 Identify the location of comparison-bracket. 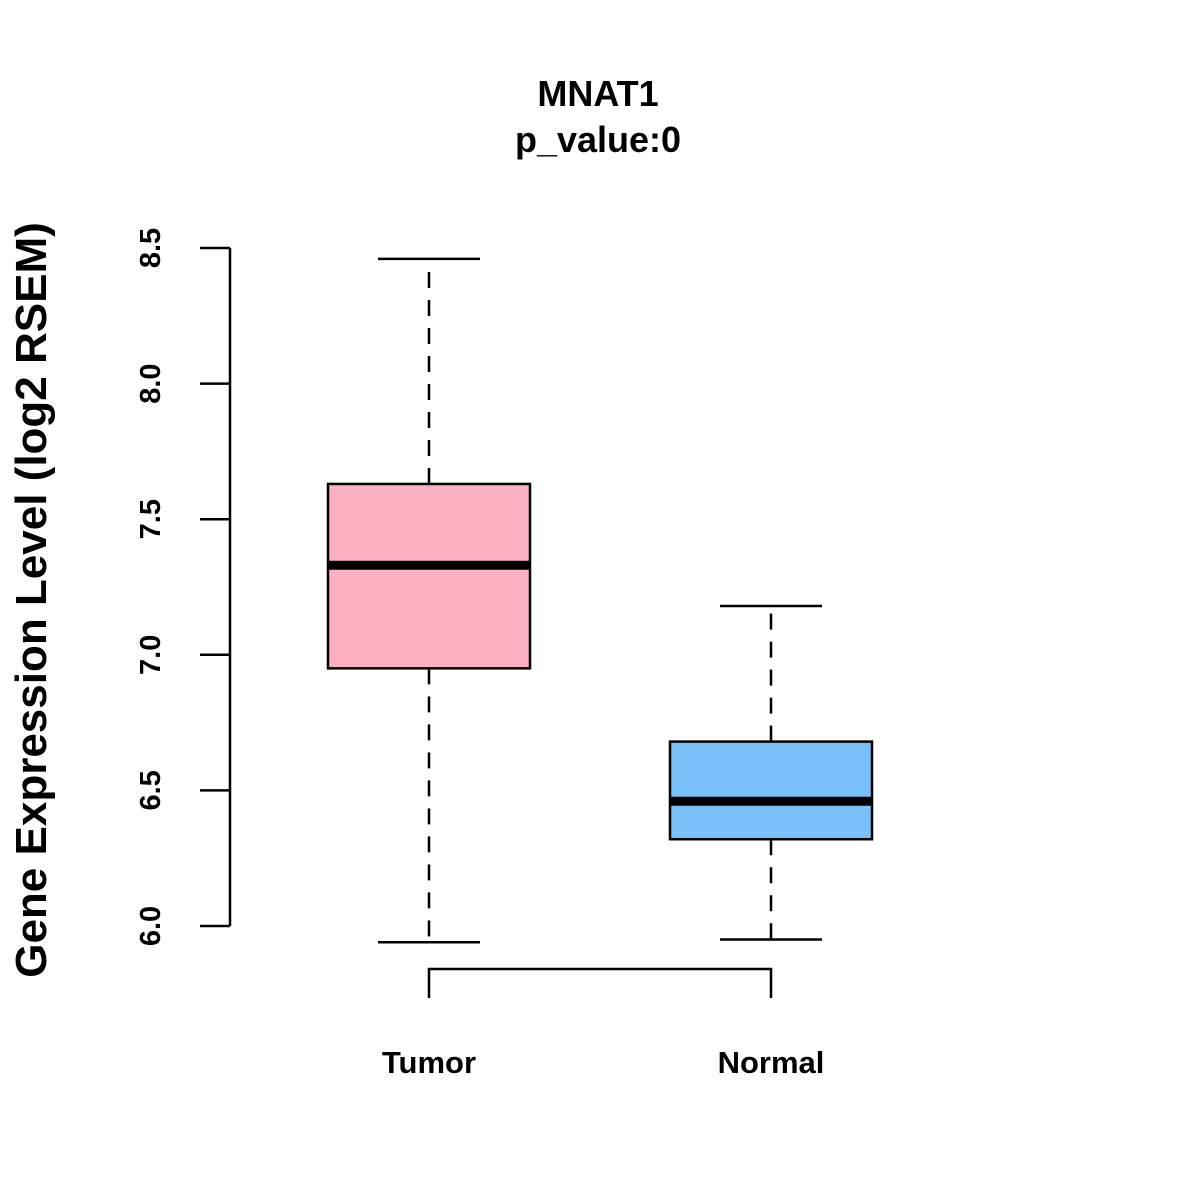
(600, 982).